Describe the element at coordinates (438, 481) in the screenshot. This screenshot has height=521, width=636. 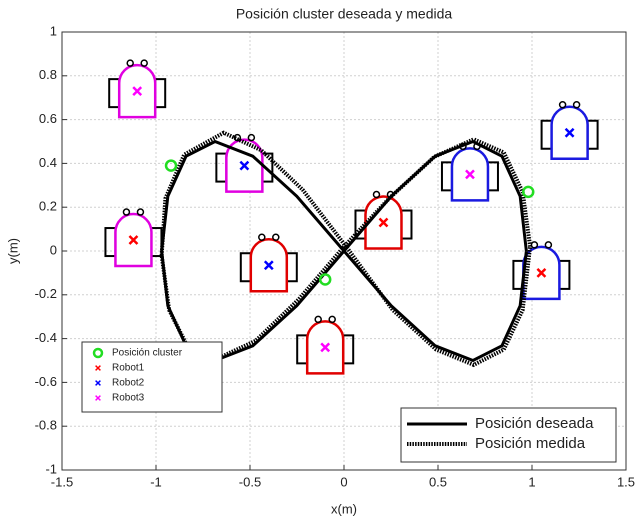
I see `x-tick-label: 0.5` at that location.